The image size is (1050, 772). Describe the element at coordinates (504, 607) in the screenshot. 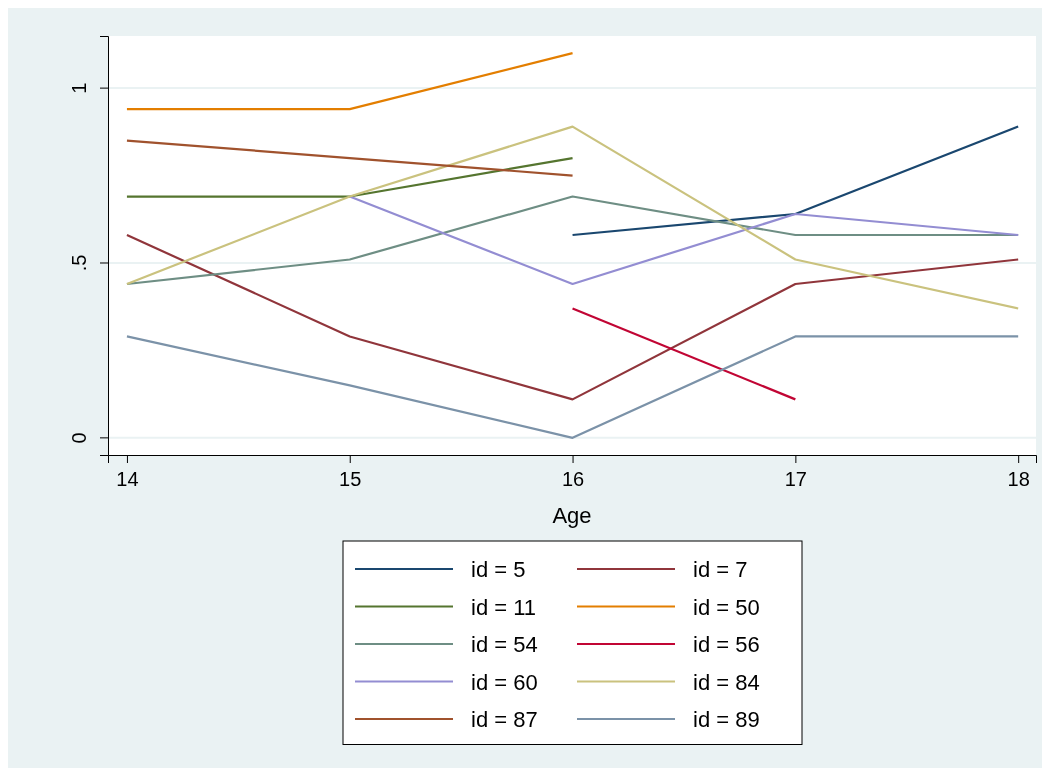

I see `legend-label: id = 11` at that location.